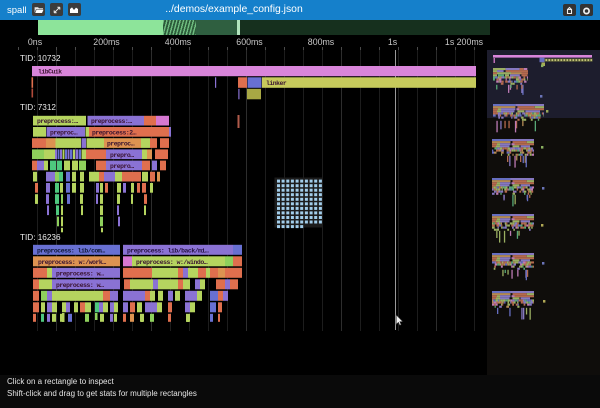 The height and width of the screenshot is (408, 600). What do you see at coordinates (172, 262) in the screenshot?
I see `svg-text:preprocess: w:/windo…: preprocess` at bounding box center [172, 262].